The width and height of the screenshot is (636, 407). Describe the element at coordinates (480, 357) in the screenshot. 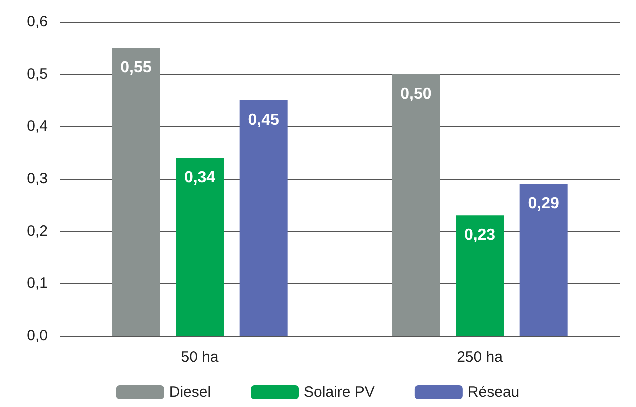

I see `x-tick-label: 250 ha` at that location.